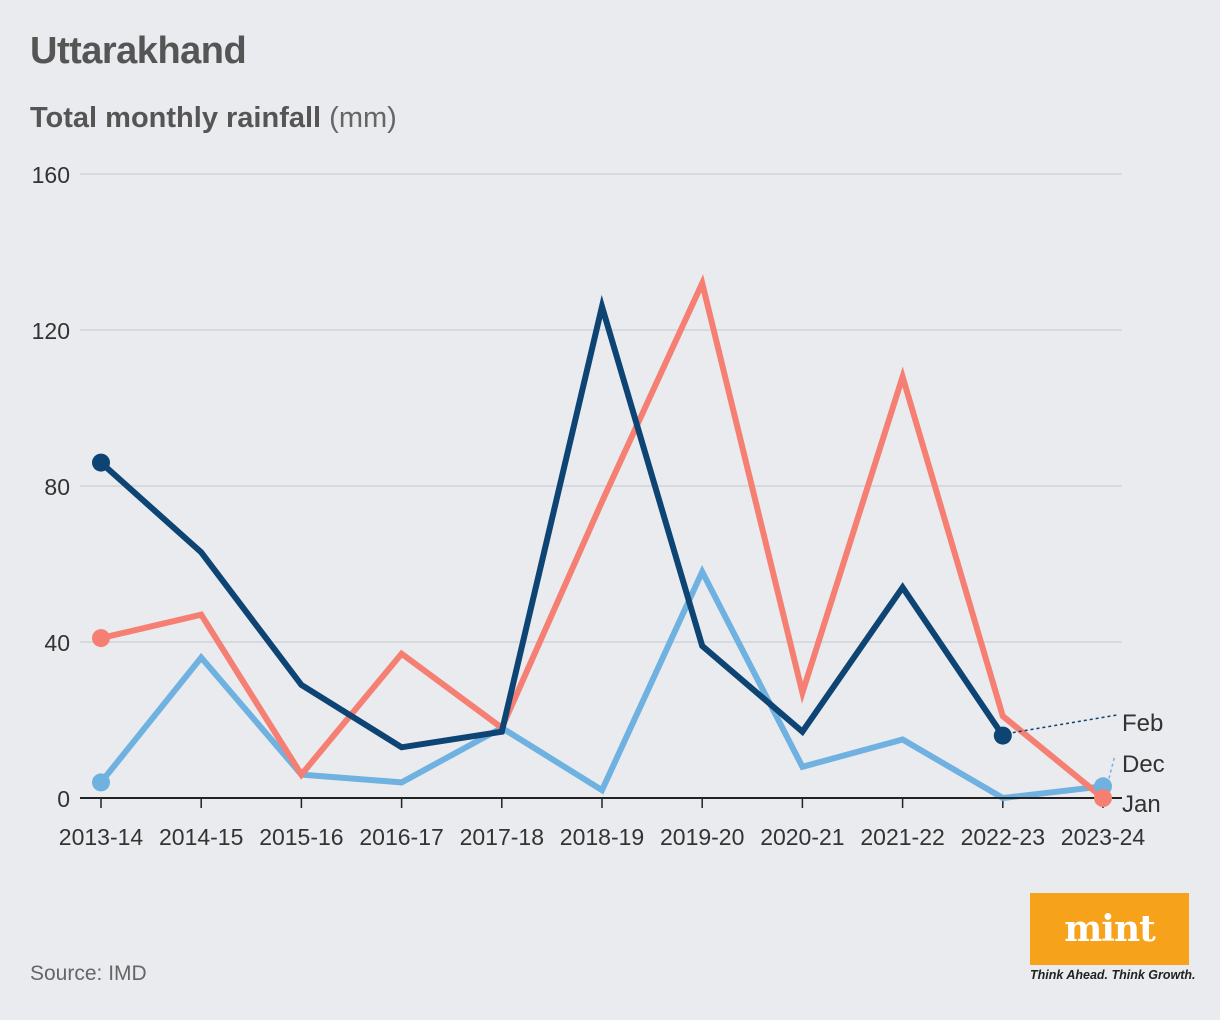 This screenshot has height=1020, width=1220. I want to click on source-note: Source: IMD, so click(88, 973).